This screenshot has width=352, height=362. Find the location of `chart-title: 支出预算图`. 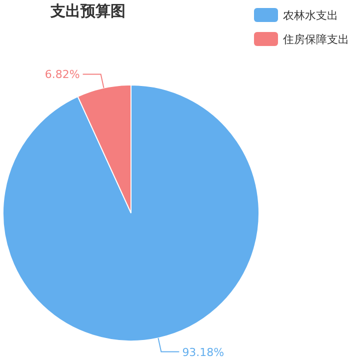

chart-title: 支出预算图 is located at coordinates (88, 11).